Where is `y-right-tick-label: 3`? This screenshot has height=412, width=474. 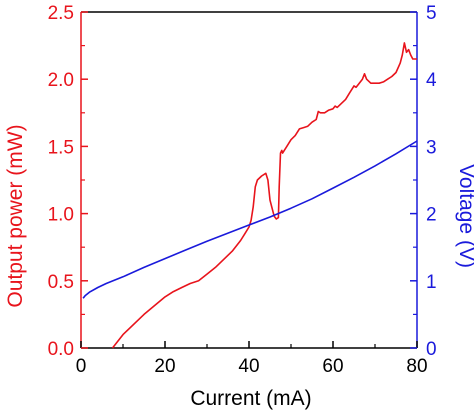
y-right-tick-label: 3 is located at coordinates (431, 147).